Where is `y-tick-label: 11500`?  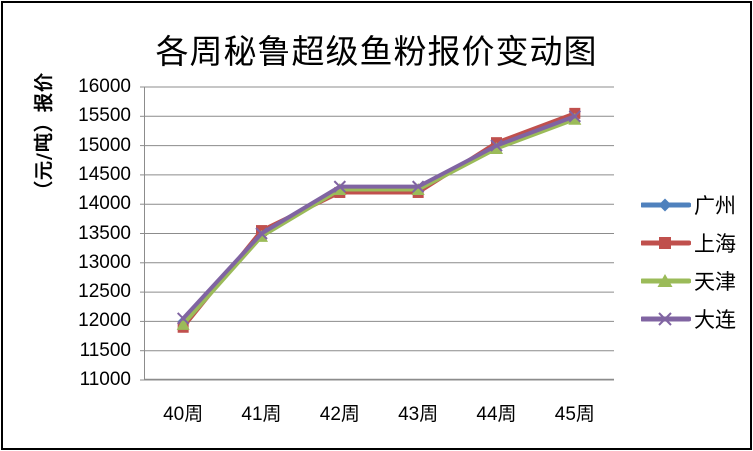
y-tick-label: 11500 is located at coordinates (105, 350).